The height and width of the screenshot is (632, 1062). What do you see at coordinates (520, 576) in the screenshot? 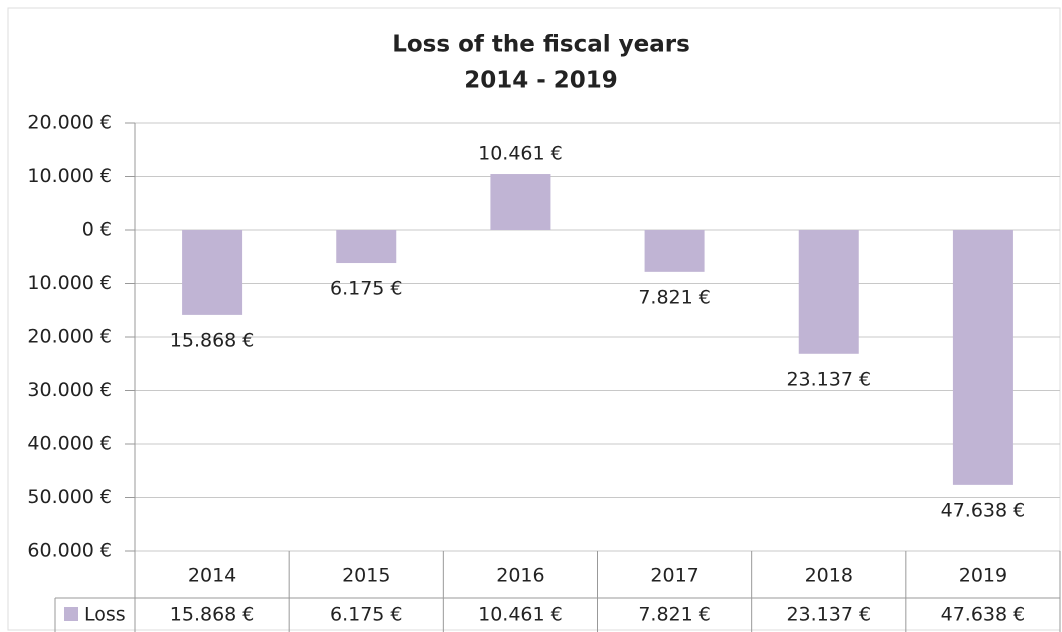
I see `x-tick-label: 2016` at bounding box center [520, 576].